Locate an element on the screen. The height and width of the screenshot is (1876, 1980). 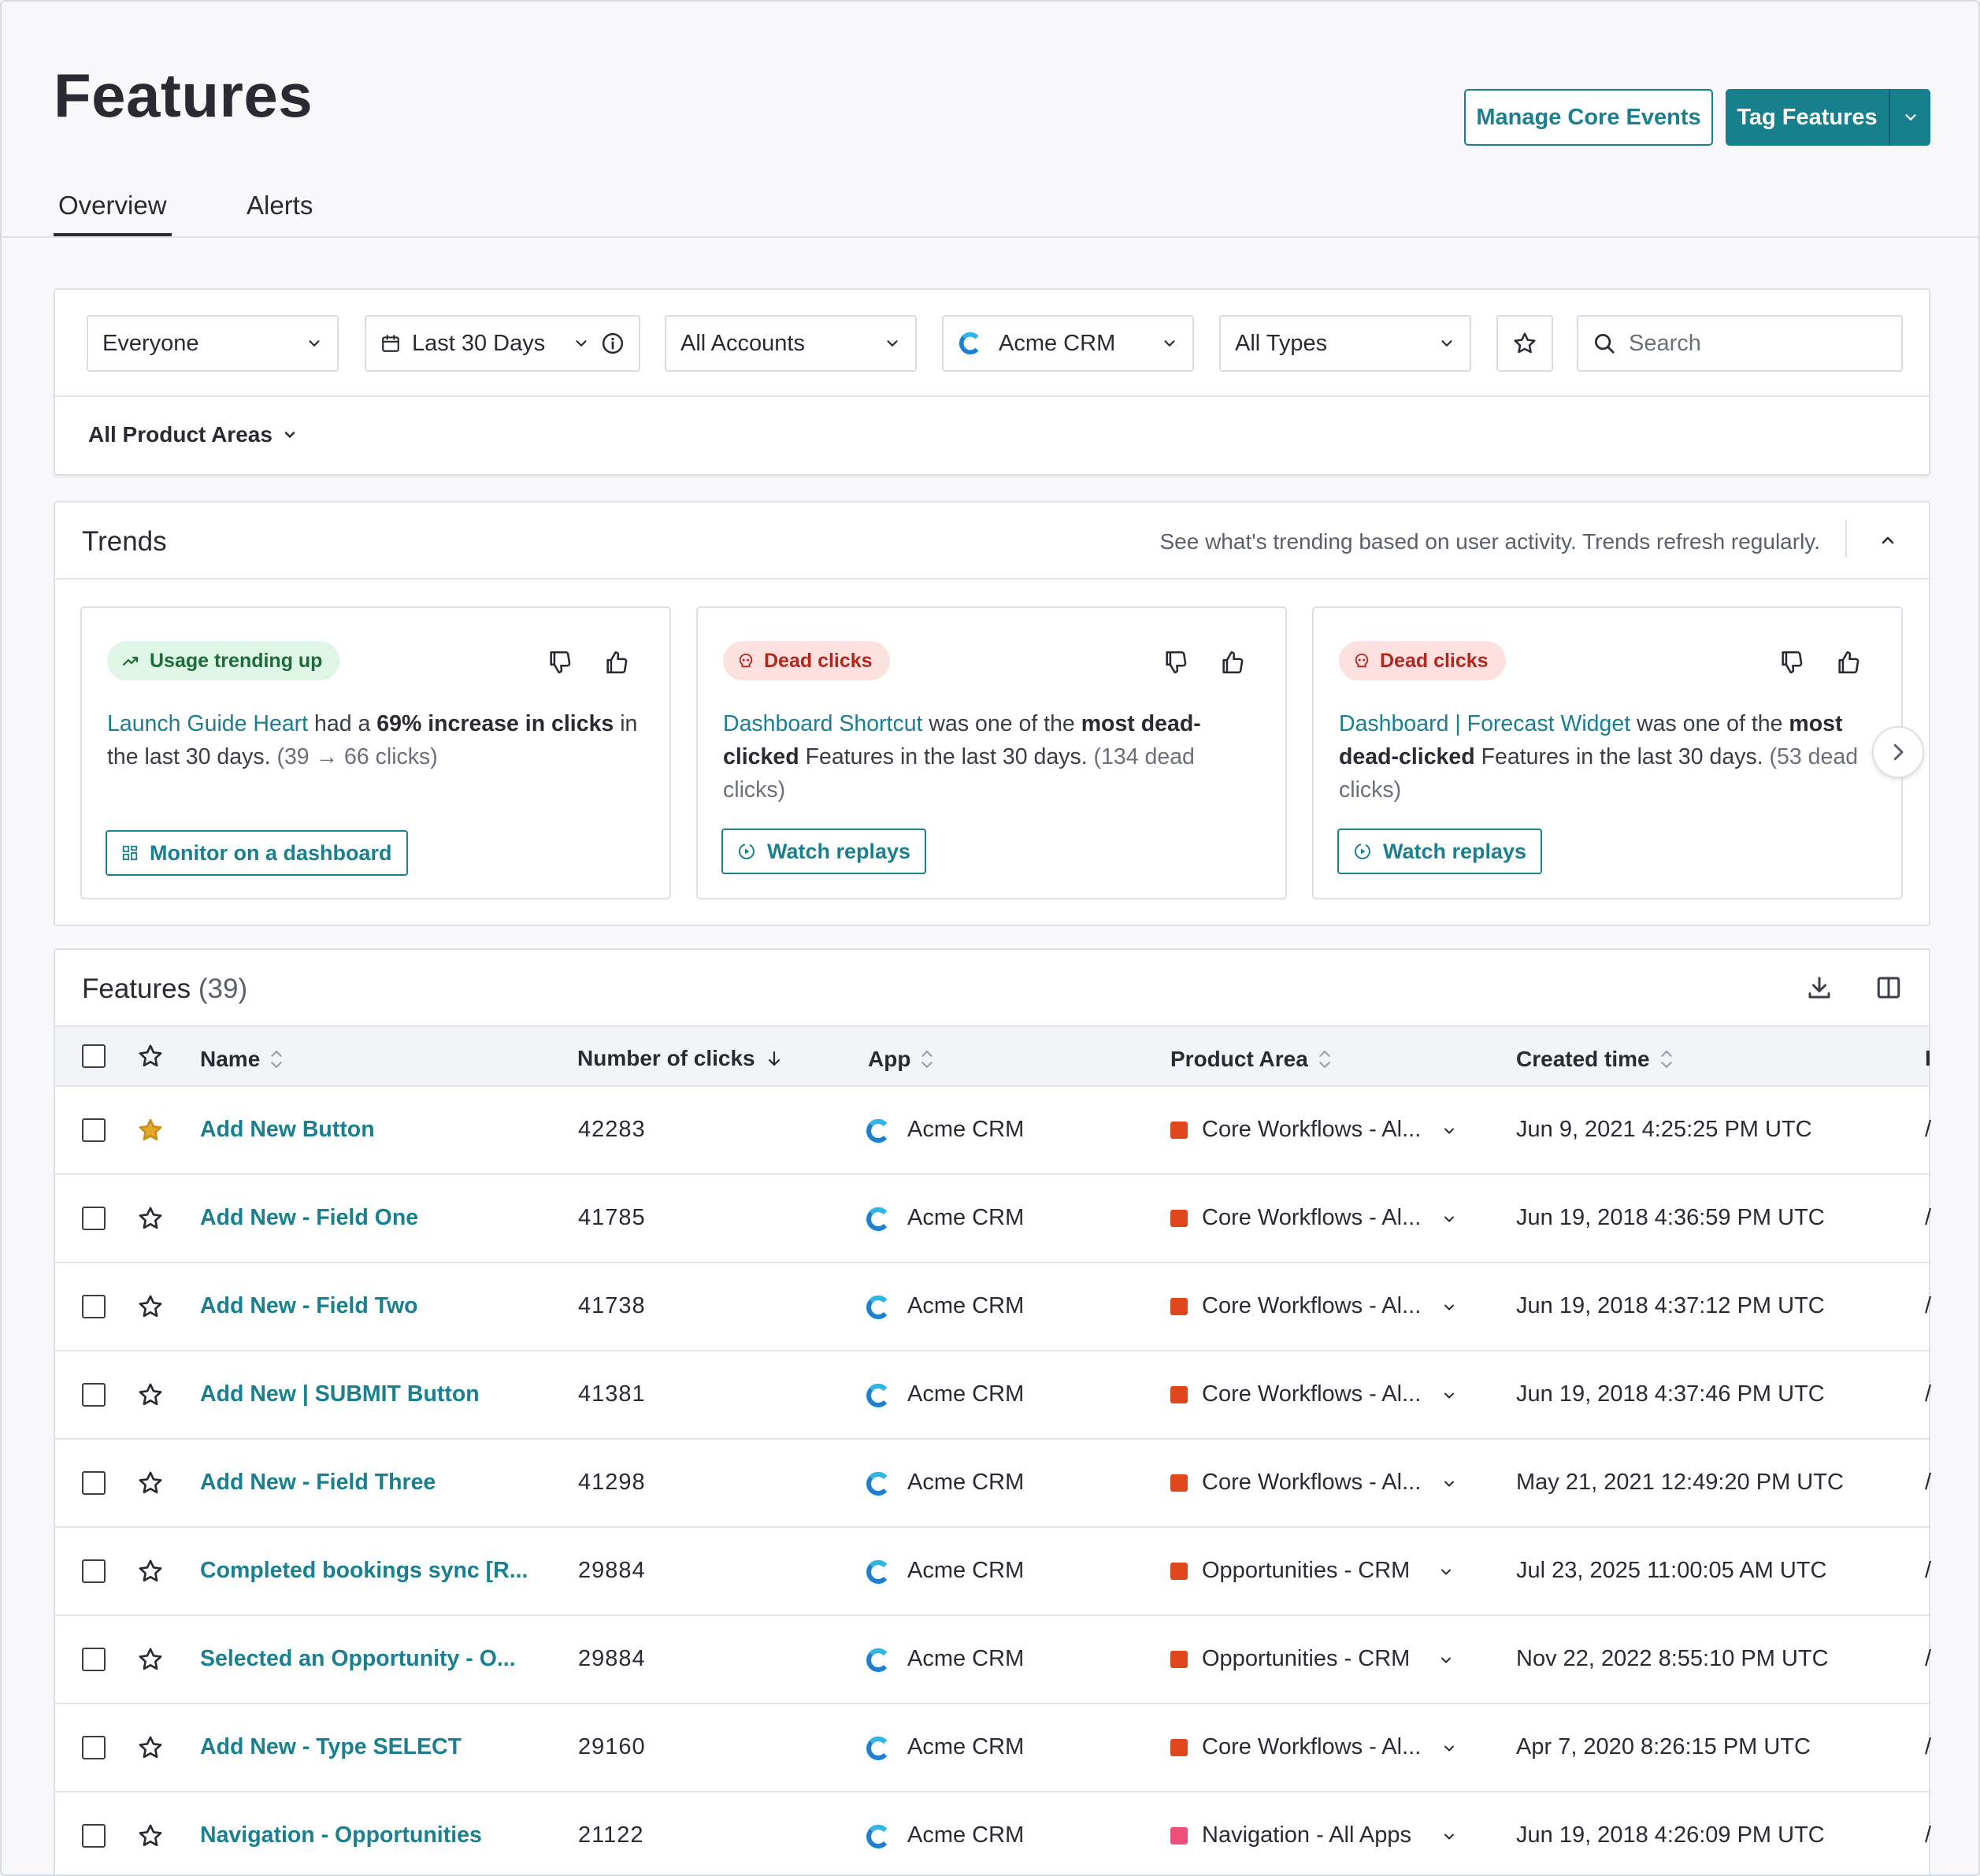
search-input: Search is located at coordinates (1740, 343).